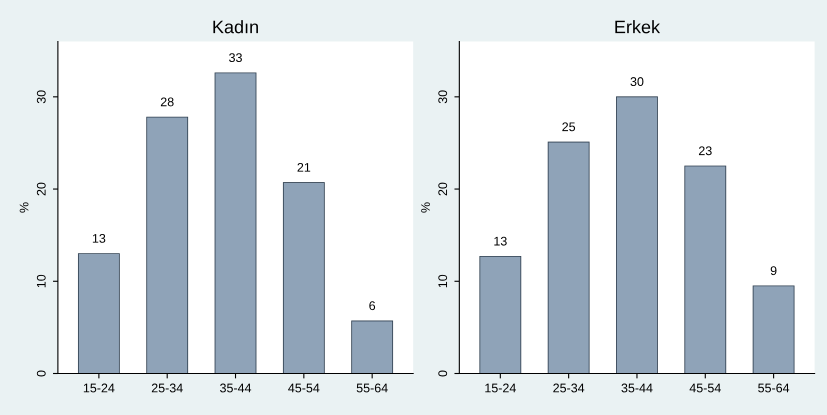 The width and height of the screenshot is (827, 415). Describe the element at coordinates (372, 305) in the screenshot. I see `data-label: 6` at that location.